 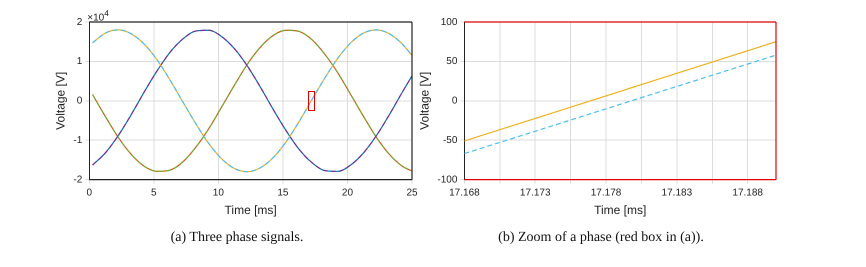 I want to click on y-tick-label: -50, so click(x=450, y=140).